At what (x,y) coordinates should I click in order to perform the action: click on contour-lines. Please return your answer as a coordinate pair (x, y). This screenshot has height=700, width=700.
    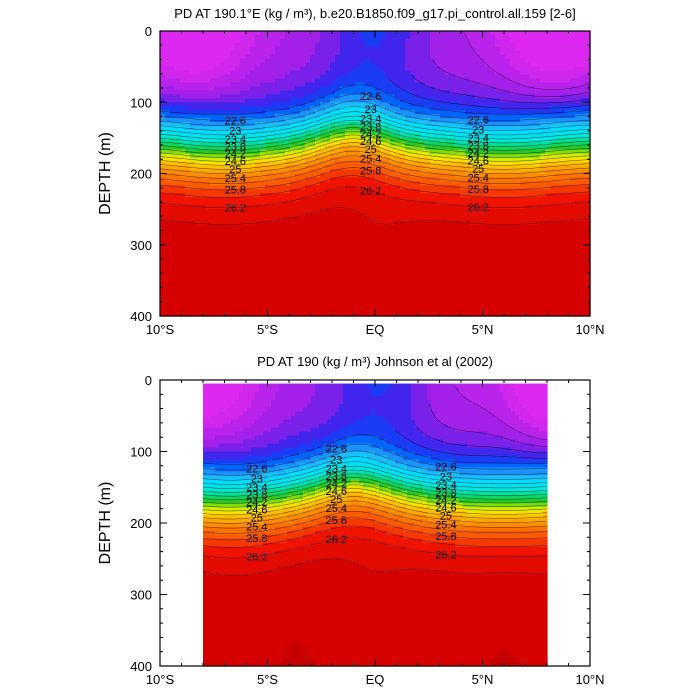
    Looking at the image, I should click on (375, 480).